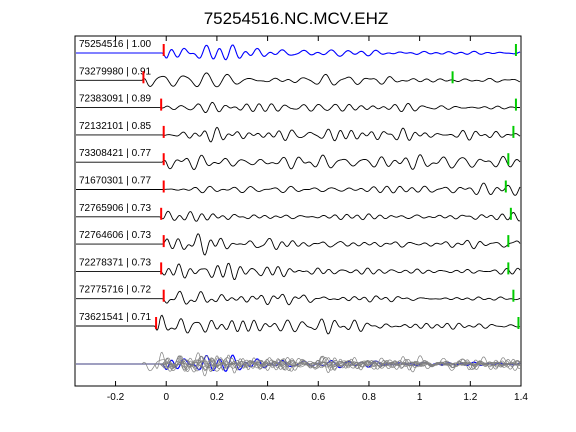 This screenshot has height=432, width=576. I want to click on chart-title: 75254516.NC.MCV.EHZ, so click(296, 18).